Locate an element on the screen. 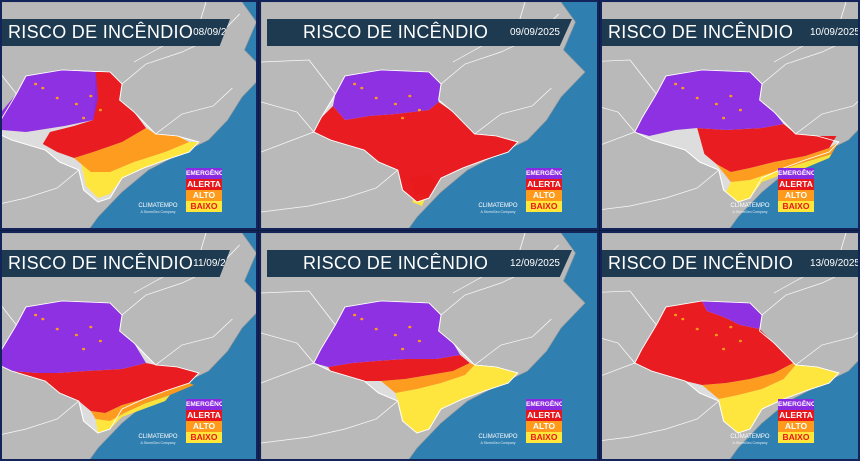  forecast-date: 09/09/2025 is located at coordinates (534, 32).